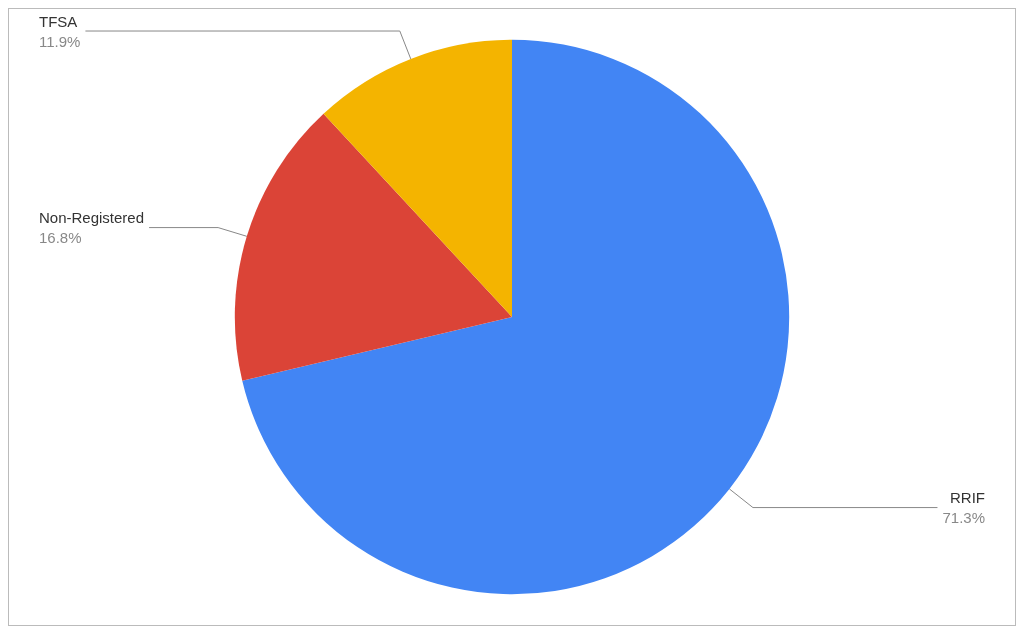 The height and width of the screenshot is (634, 1024). Describe the element at coordinates (963, 518) in the screenshot. I see `data-label: 71.3%` at that location.